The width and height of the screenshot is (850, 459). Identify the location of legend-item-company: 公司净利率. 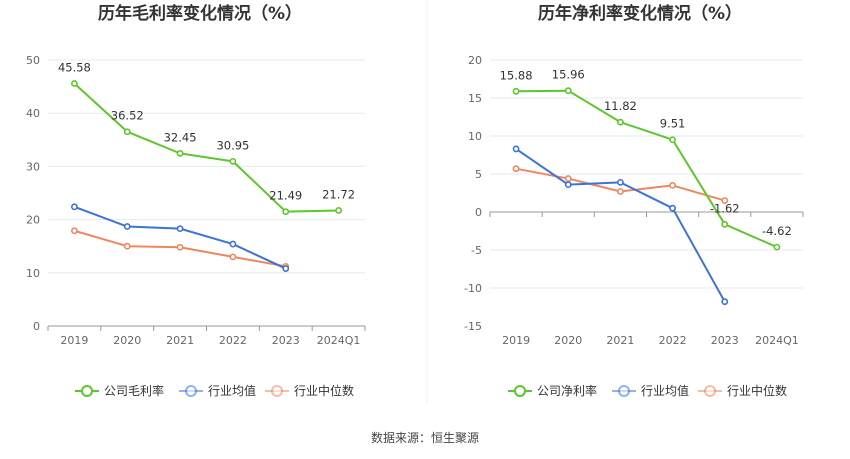
(552, 390).